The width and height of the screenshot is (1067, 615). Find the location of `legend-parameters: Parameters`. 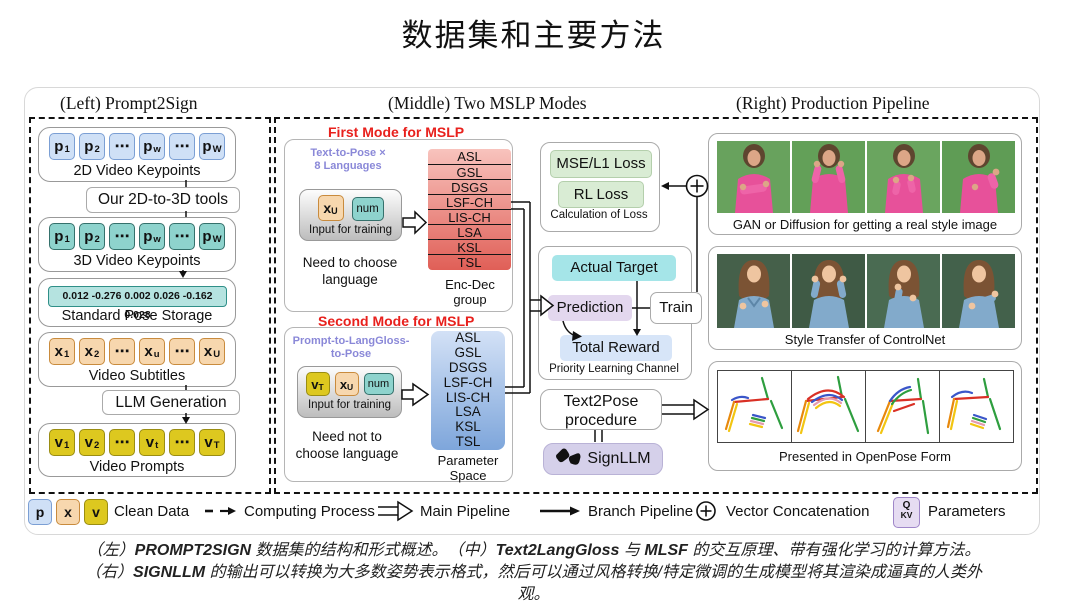

legend-parameters: Parameters is located at coordinates (967, 511).